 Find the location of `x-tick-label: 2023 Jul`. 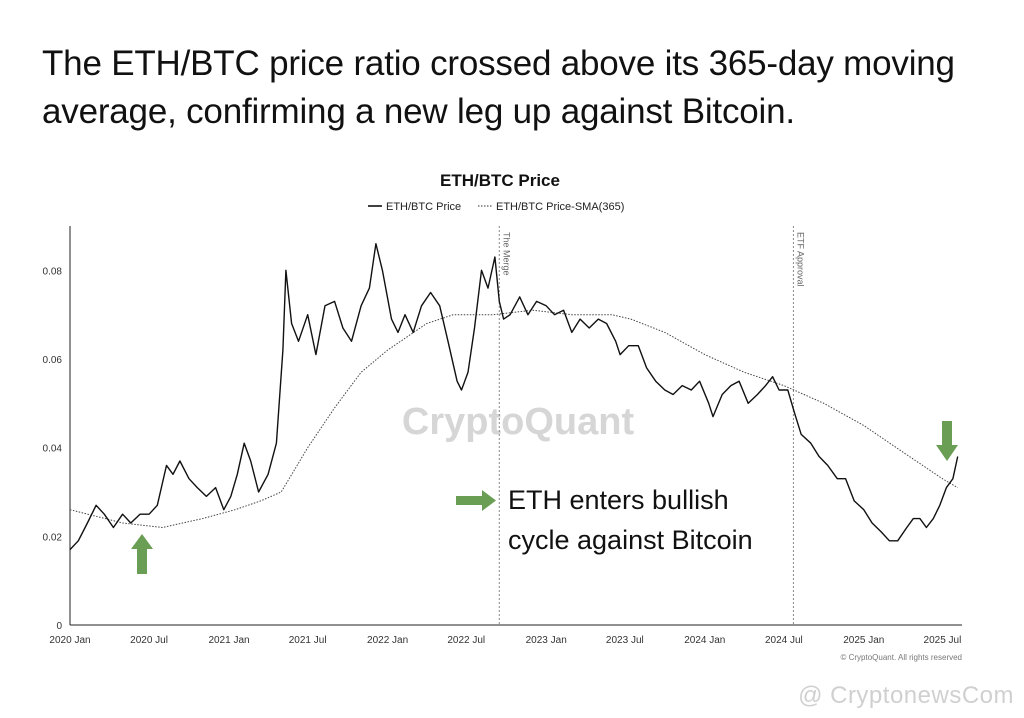

x-tick-label: 2023 Jul is located at coordinates (625, 640).